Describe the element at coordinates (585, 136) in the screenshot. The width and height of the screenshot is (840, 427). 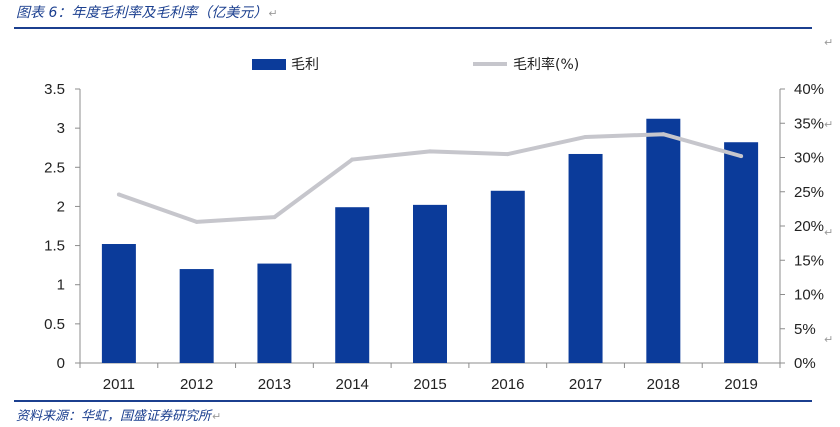
I see `line-point-2017` at that location.